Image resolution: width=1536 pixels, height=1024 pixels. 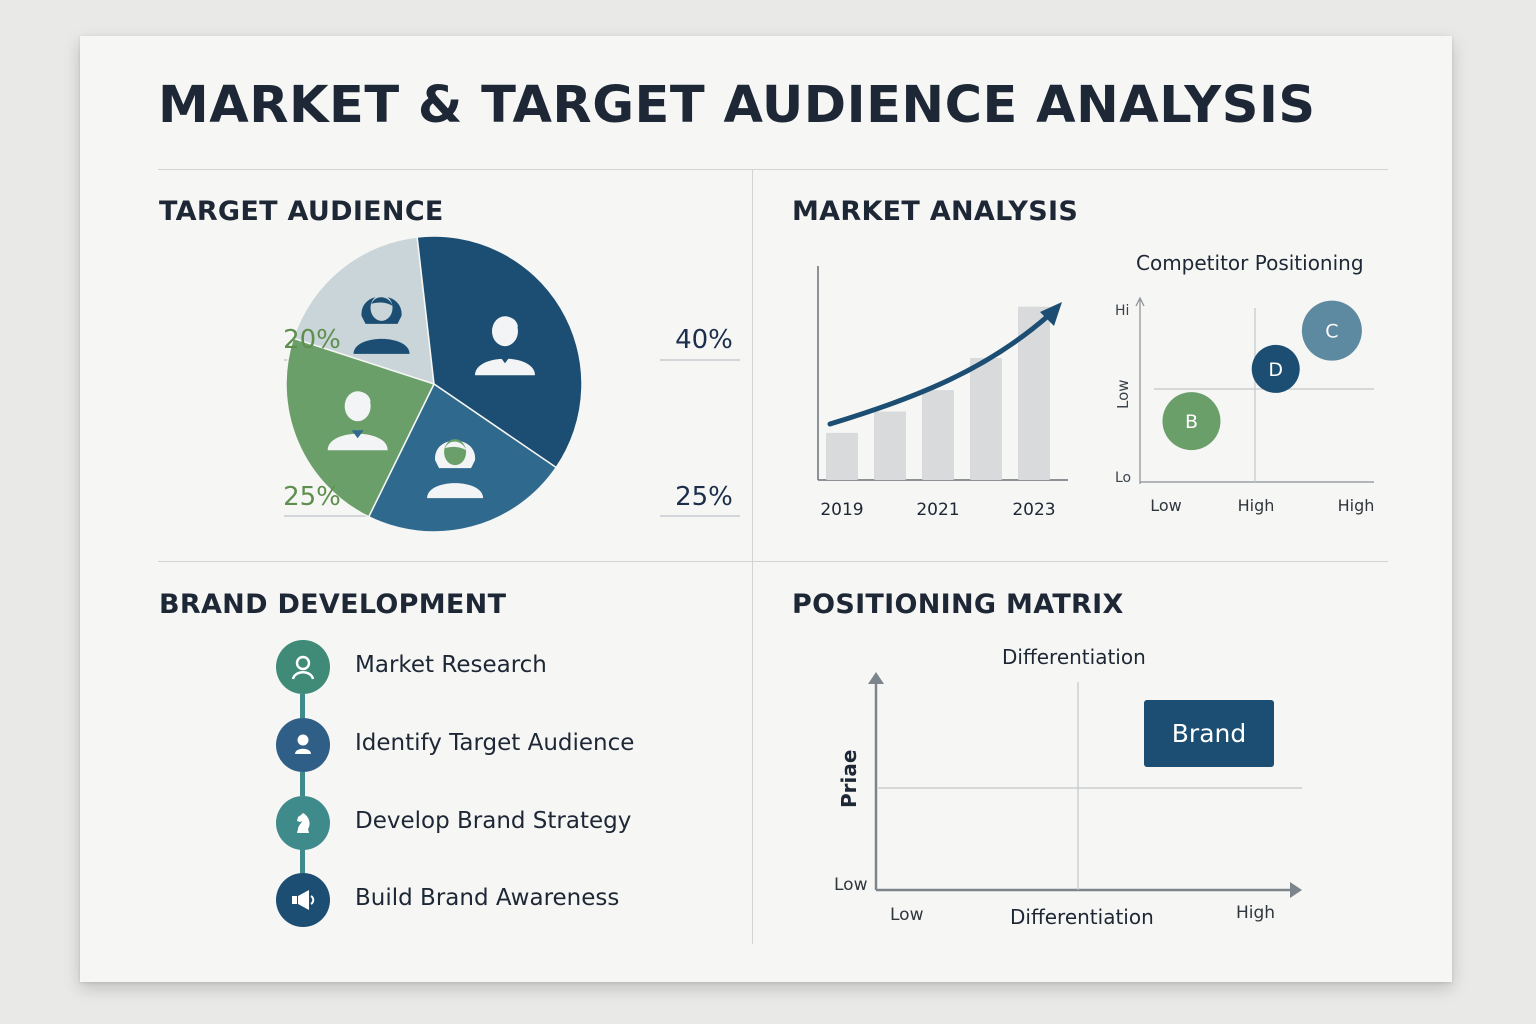 I want to click on competitor-y-arrow, so click(x=1140, y=301).